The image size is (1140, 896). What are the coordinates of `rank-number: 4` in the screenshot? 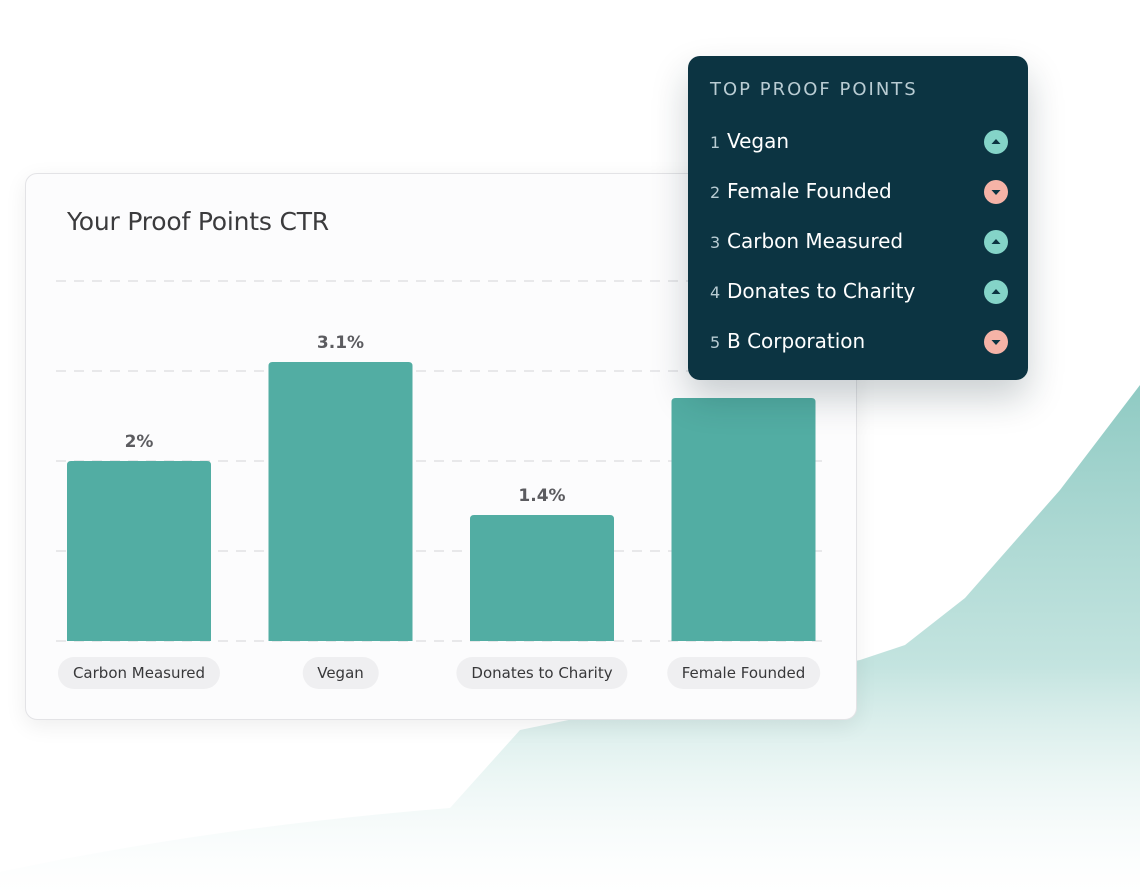 It's located at (715, 292).